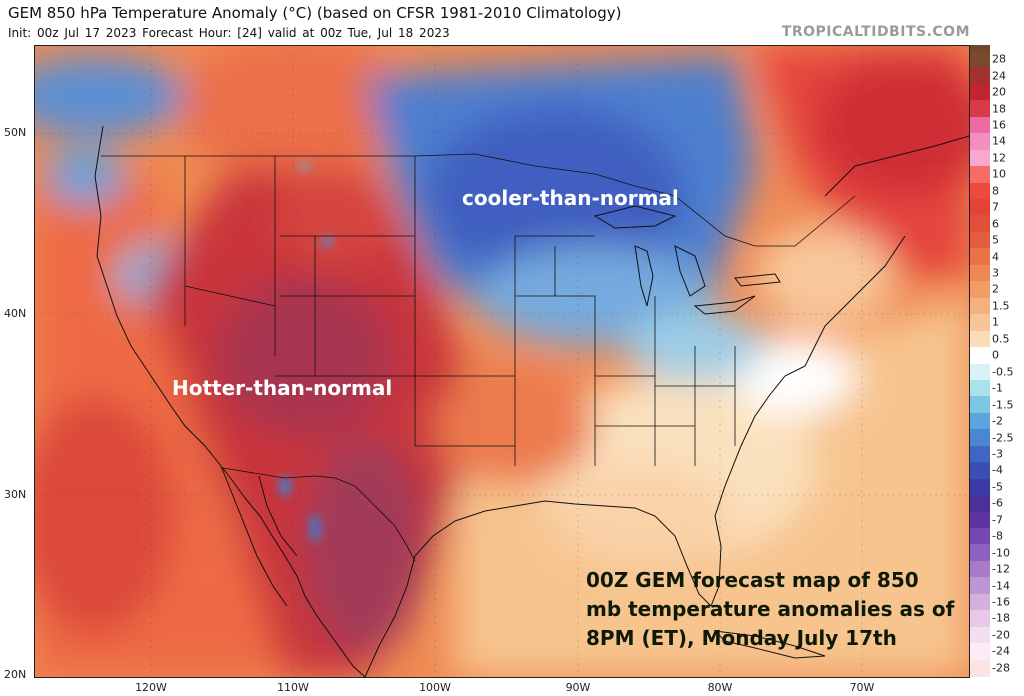 The image size is (1024, 696). Describe the element at coordinates (15, 132) in the screenshot. I see `lat-label-50n: 50N` at that location.